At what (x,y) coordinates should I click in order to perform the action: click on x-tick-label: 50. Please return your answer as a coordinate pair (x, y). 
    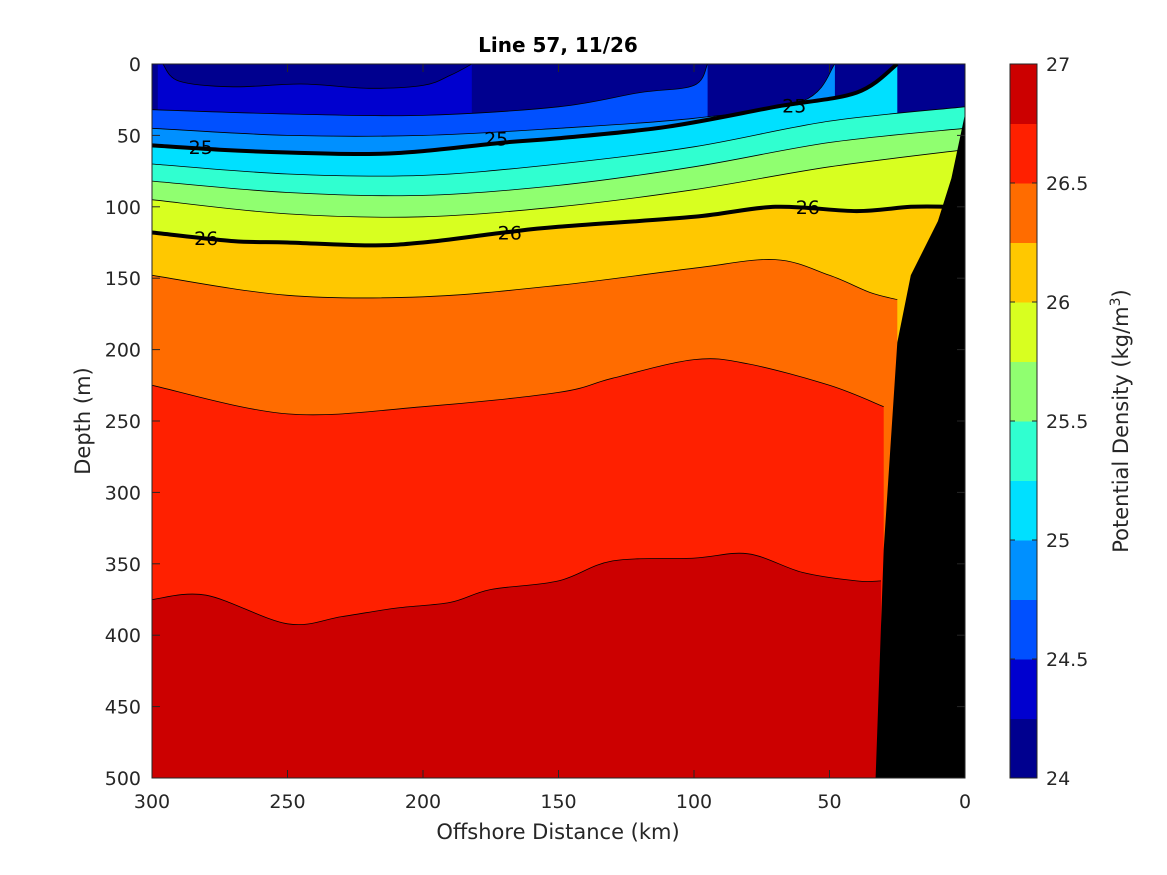
    Looking at the image, I should click on (829, 802).